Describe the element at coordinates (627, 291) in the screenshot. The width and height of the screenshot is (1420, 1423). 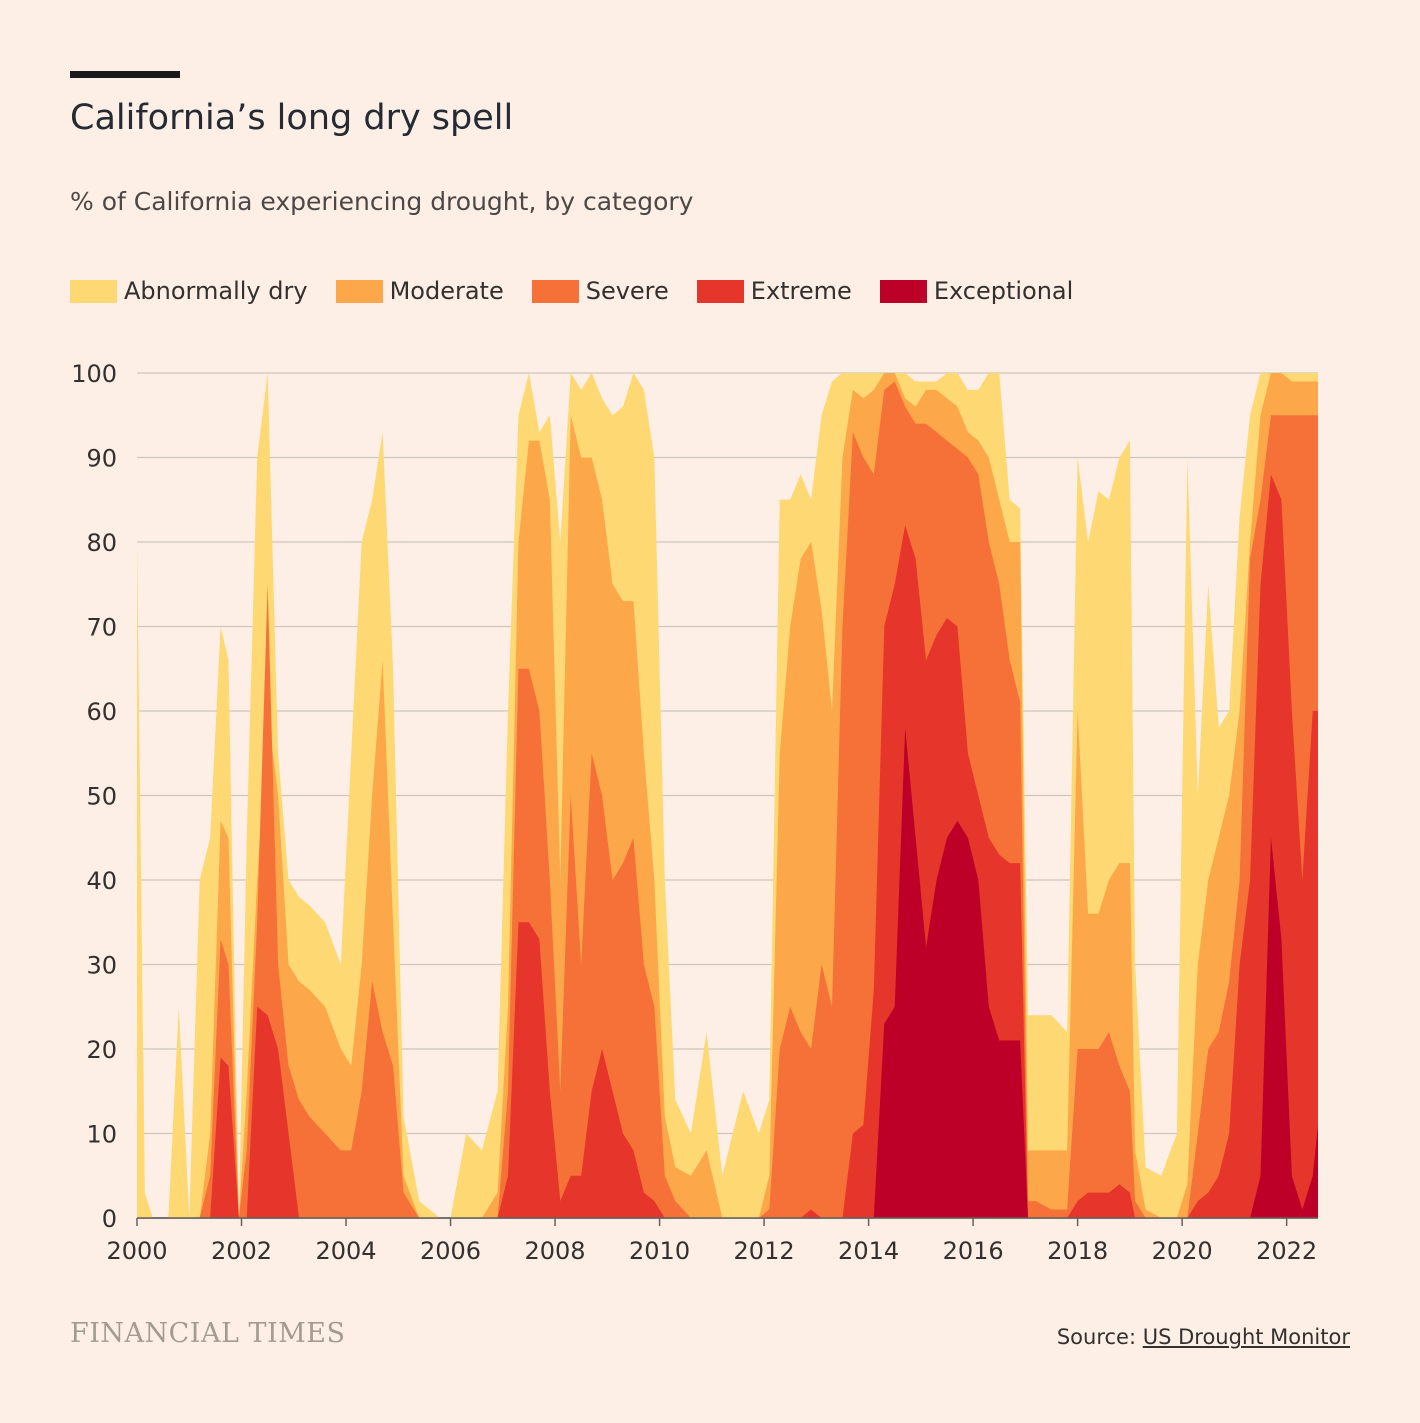
I see `legend-label-severe: Severe` at that location.